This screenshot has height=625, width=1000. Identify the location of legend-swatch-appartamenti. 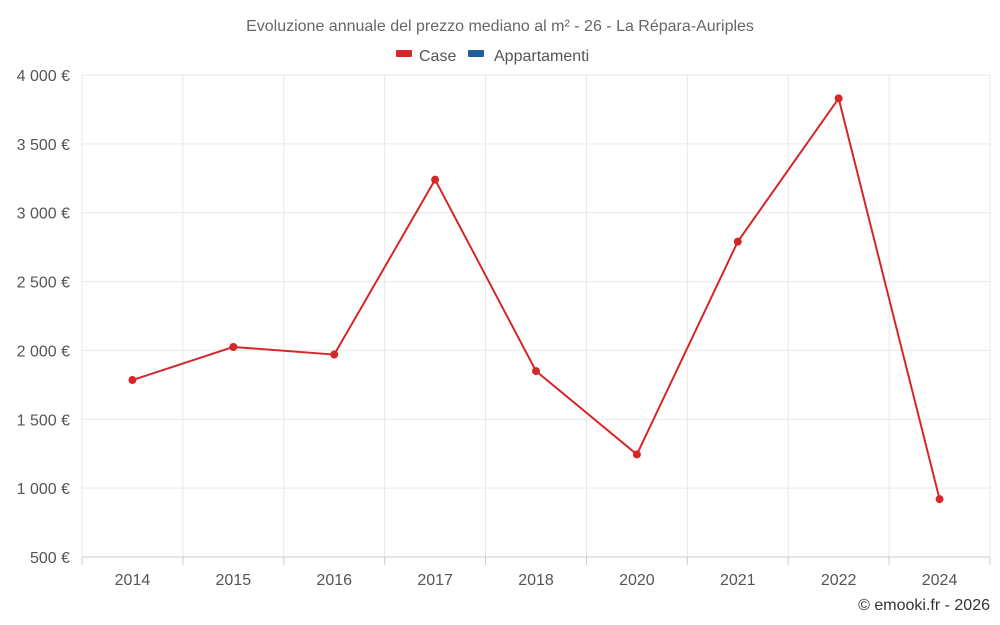
(476, 53).